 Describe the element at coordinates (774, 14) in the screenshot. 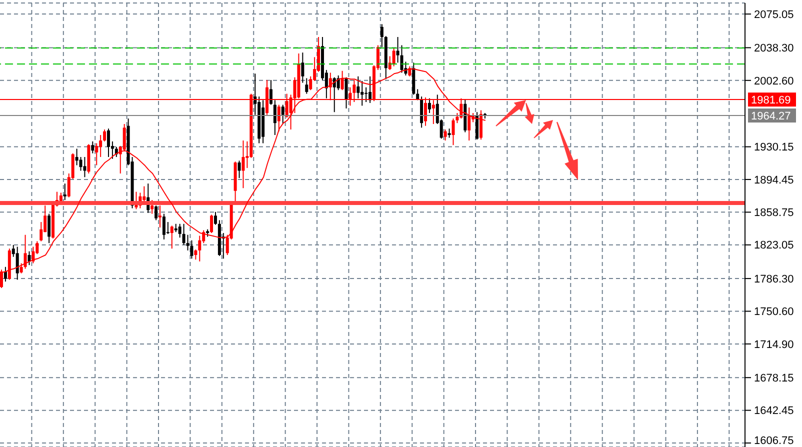

I see `y-tick-label: 2075.05` at that location.